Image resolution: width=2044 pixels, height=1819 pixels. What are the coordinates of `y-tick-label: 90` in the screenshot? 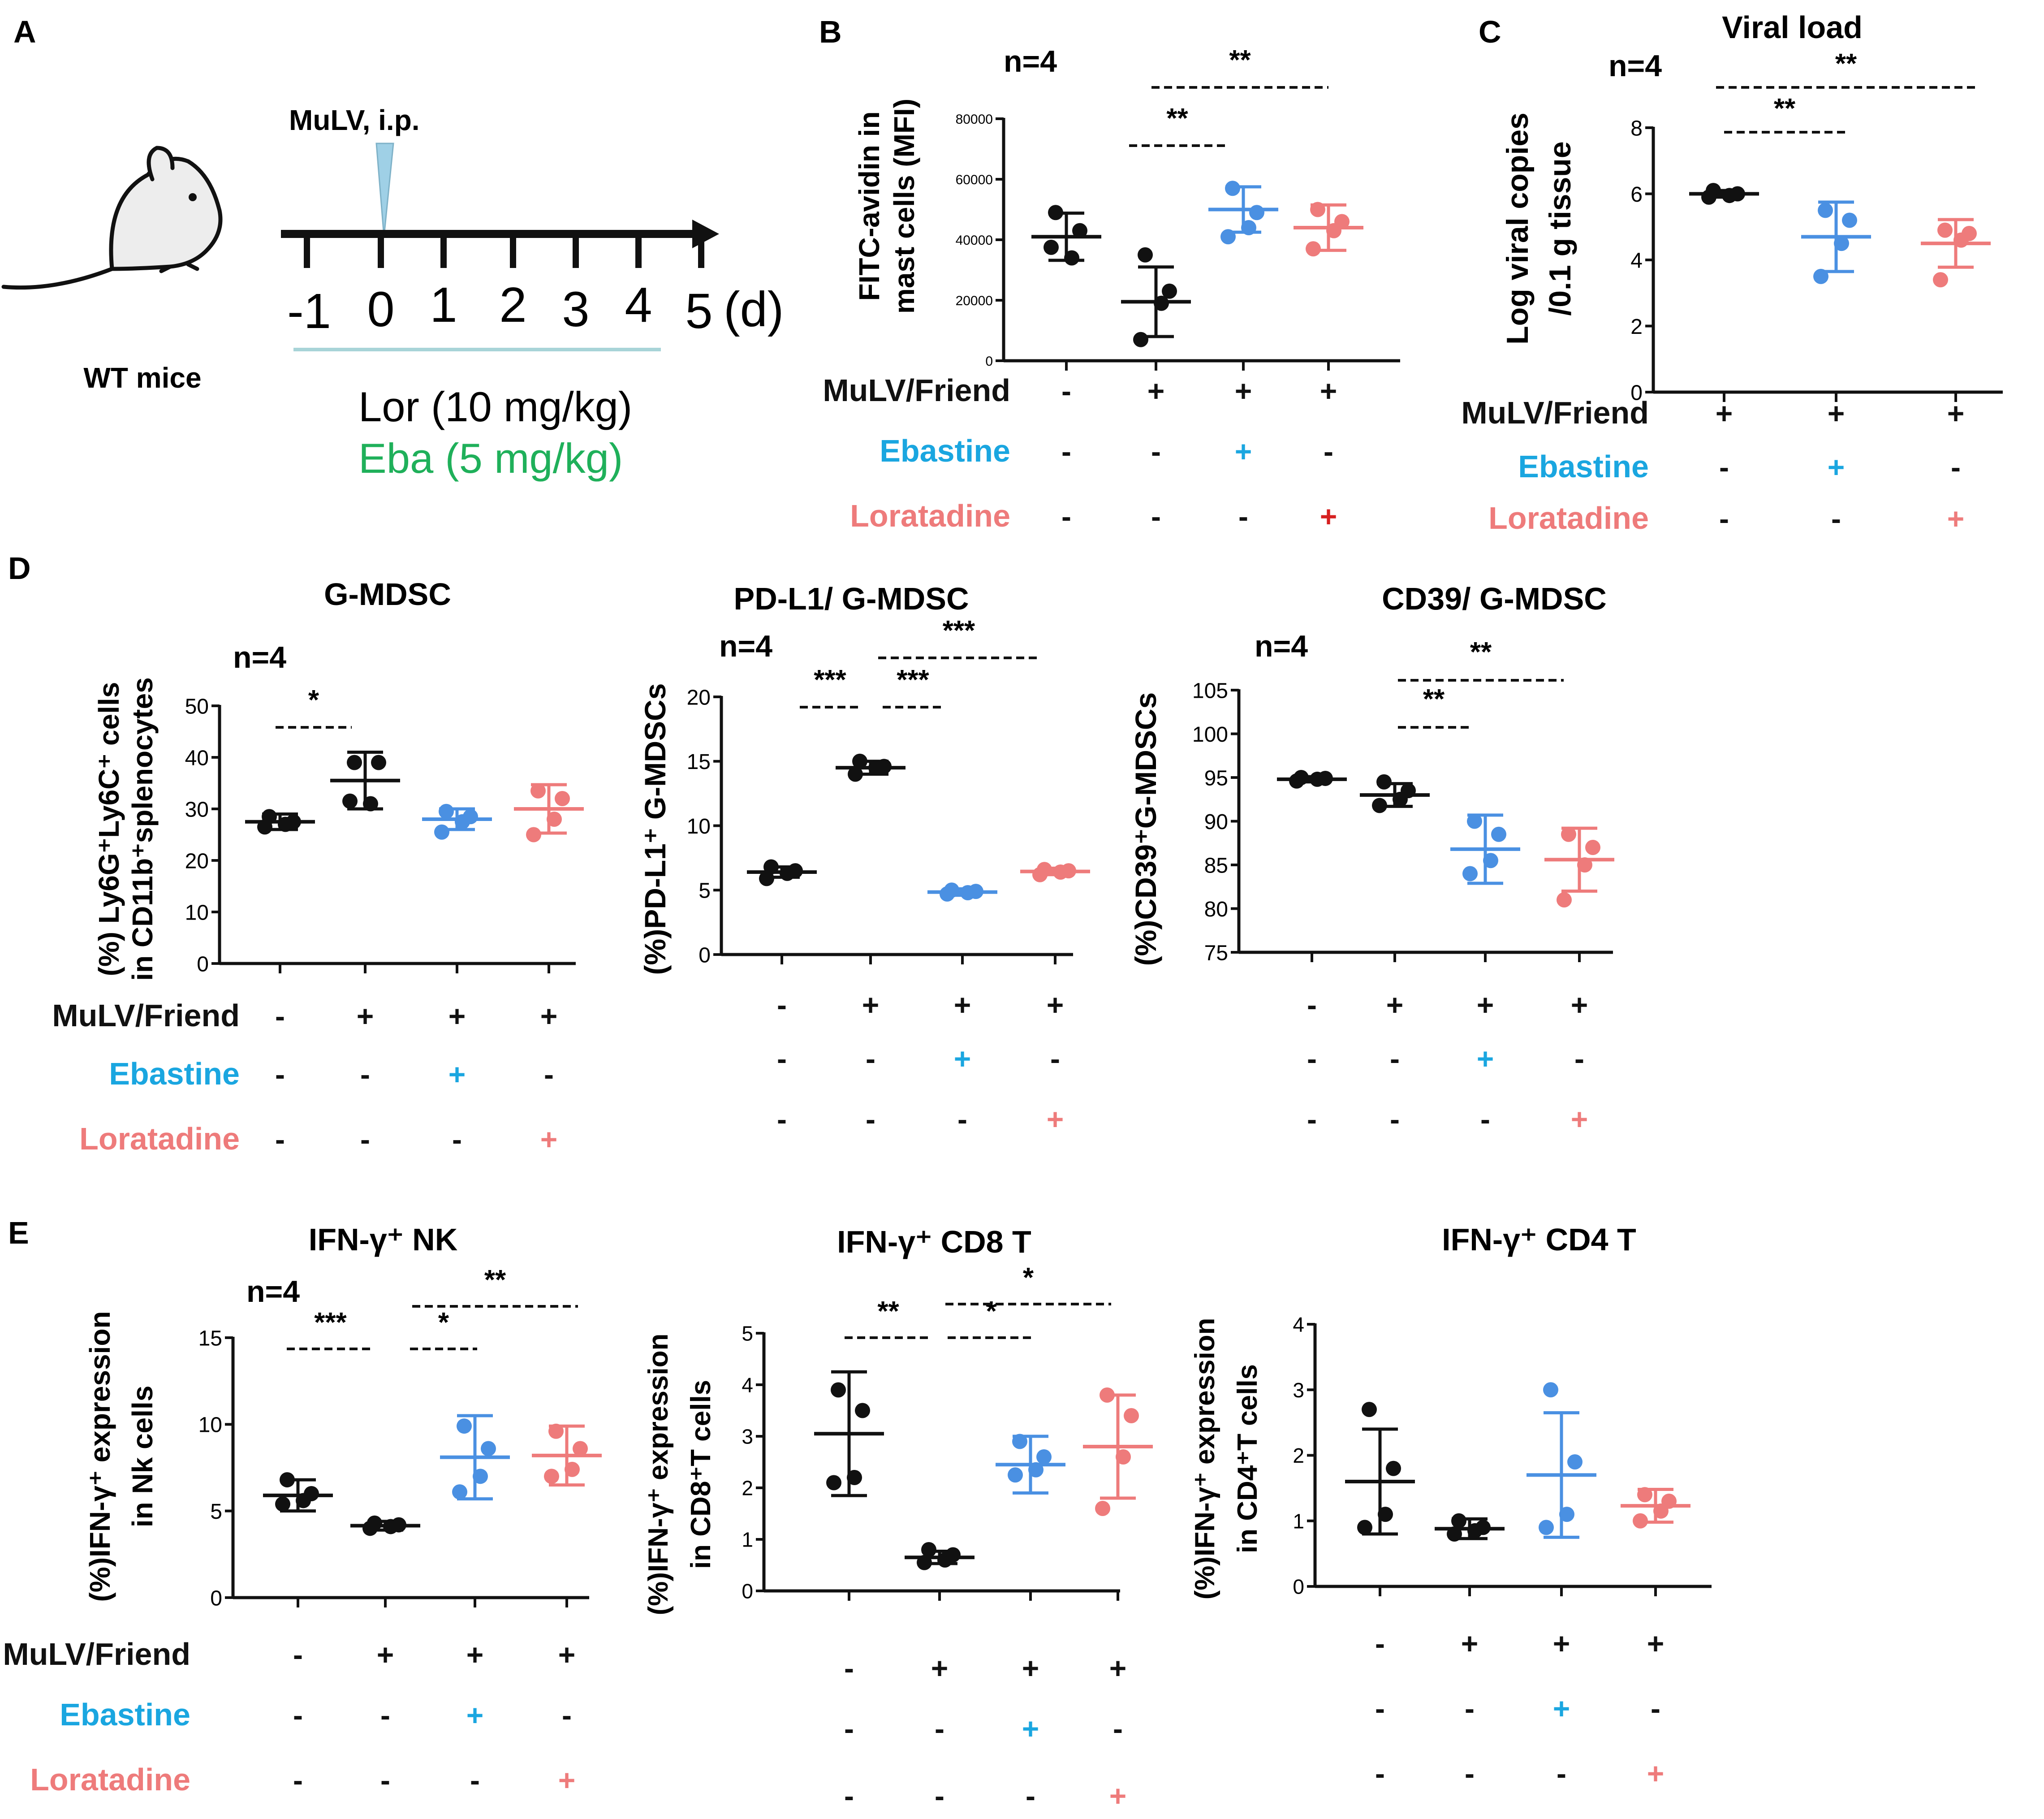 It's located at (1216, 822).